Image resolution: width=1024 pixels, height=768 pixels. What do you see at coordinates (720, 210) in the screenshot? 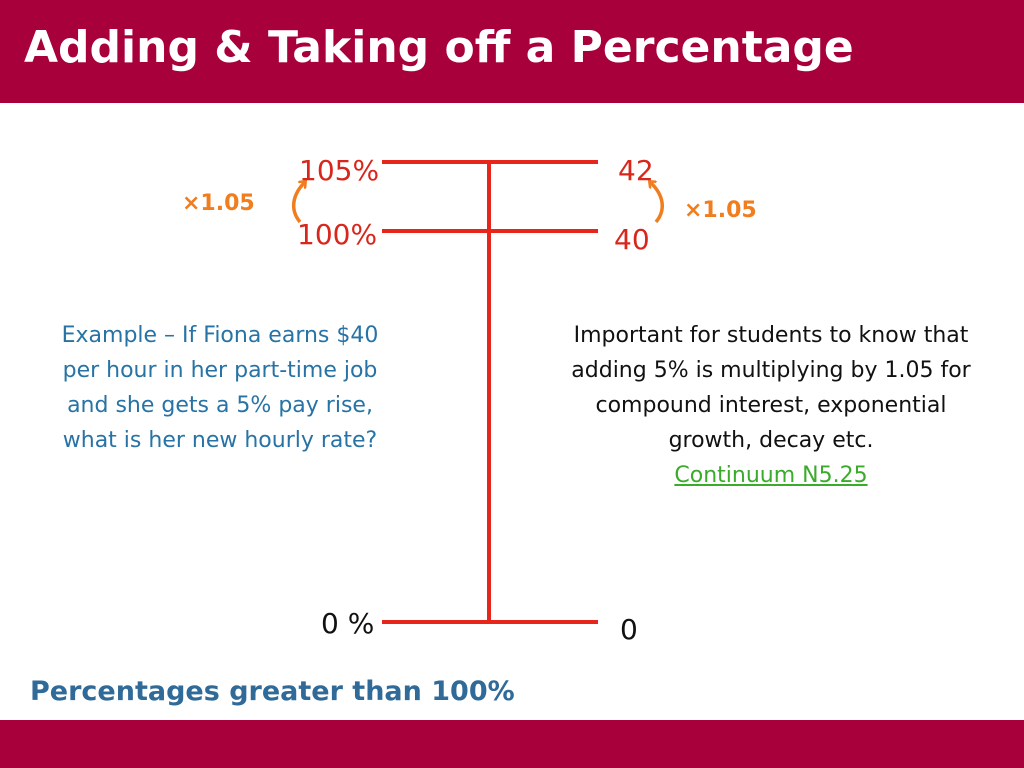
I see `right-multiplier-label: ×1.05` at bounding box center [720, 210].